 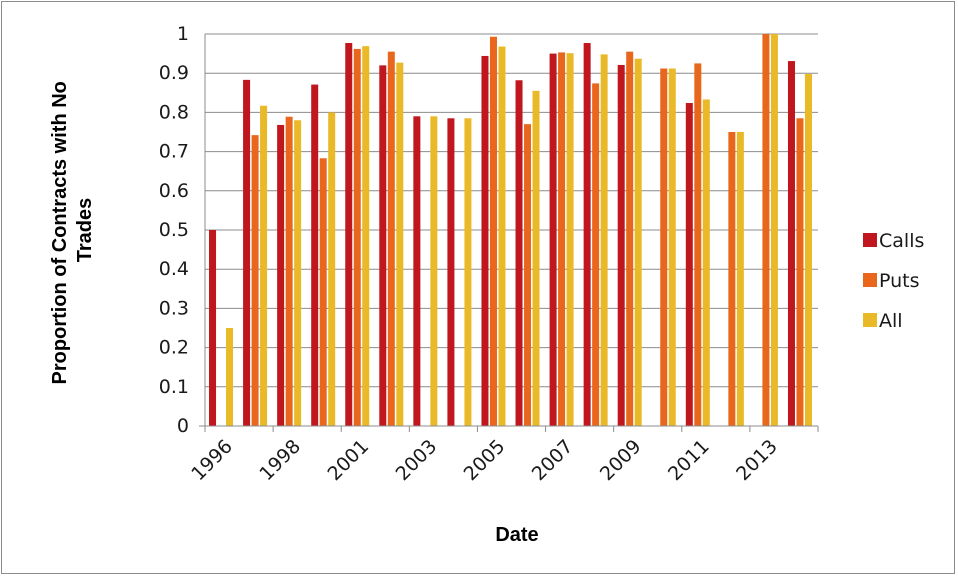 What do you see at coordinates (230, 377) in the screenshot?
I see `bar-all-1996` at bounding box center [230, 377].